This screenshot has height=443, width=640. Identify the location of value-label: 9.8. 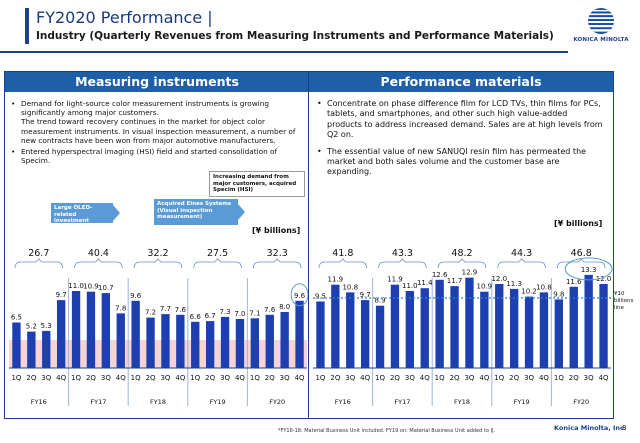
(558, 294).